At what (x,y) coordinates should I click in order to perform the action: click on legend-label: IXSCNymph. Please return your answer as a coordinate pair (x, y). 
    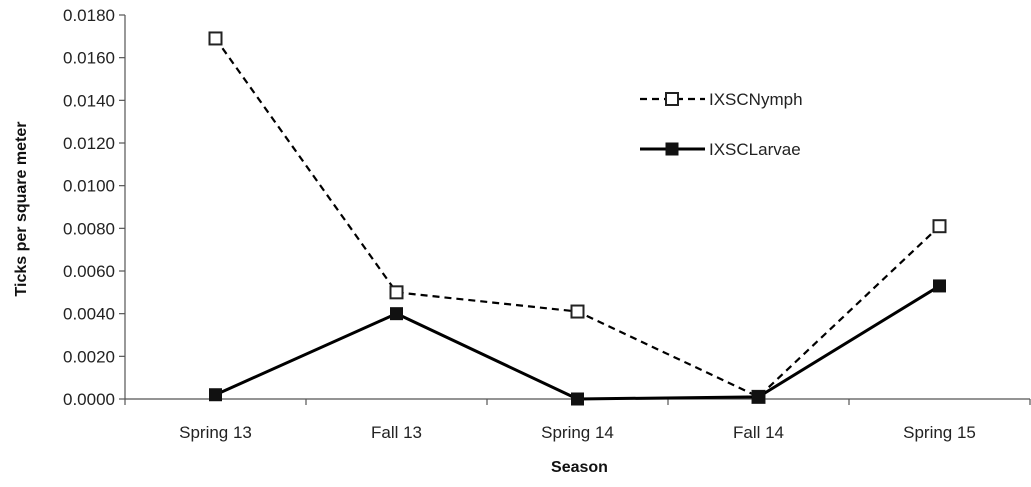
    Looking at the image, I should click on (756, 99).